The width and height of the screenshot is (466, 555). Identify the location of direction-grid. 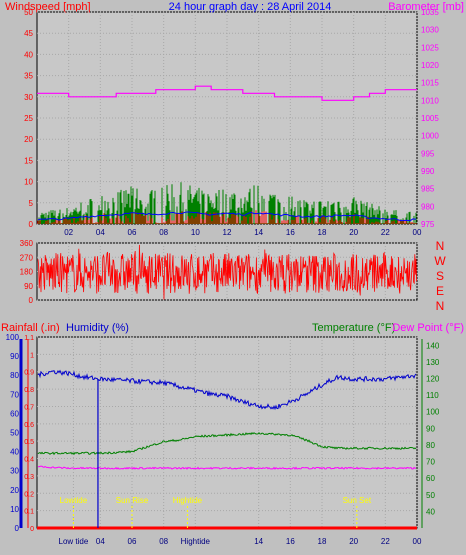
(227, 271).